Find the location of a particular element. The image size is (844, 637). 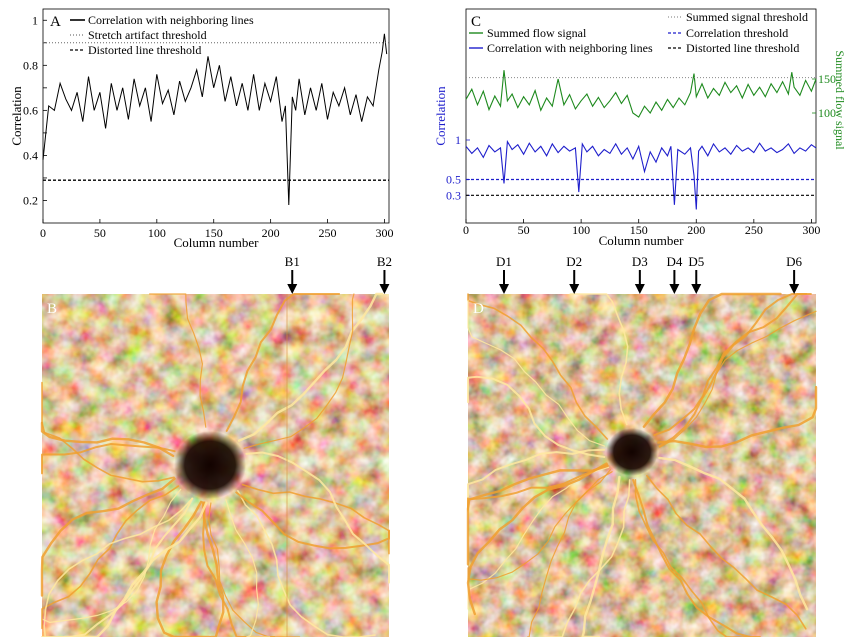

panel-c-xtick-label: 0 is located at coordinates (466, 230).